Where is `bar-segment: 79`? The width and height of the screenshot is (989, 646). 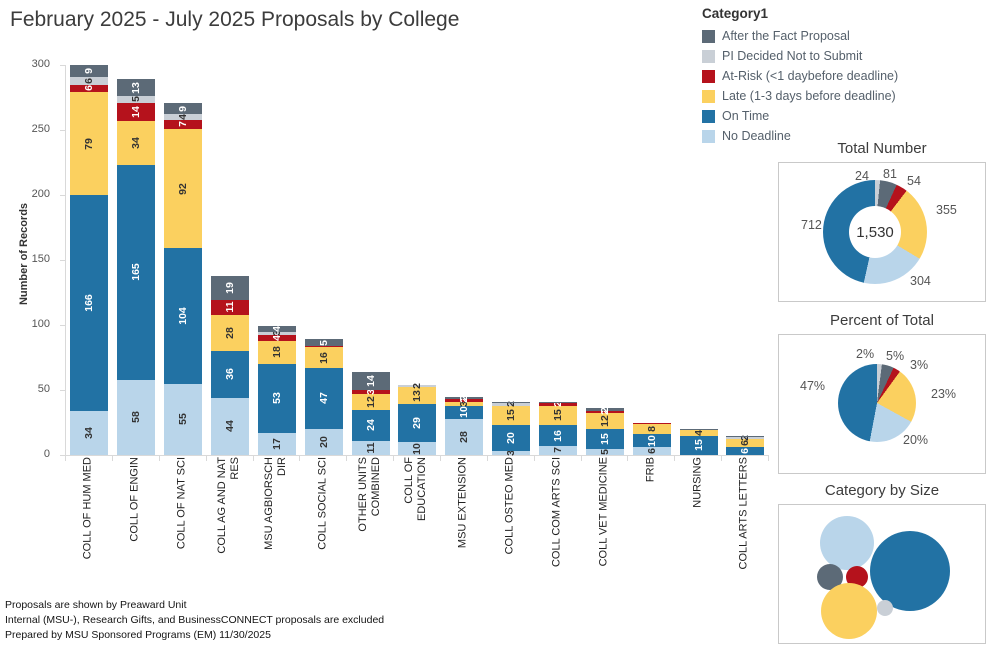 bar-segment: 79 is located at coordinates (89, 144).